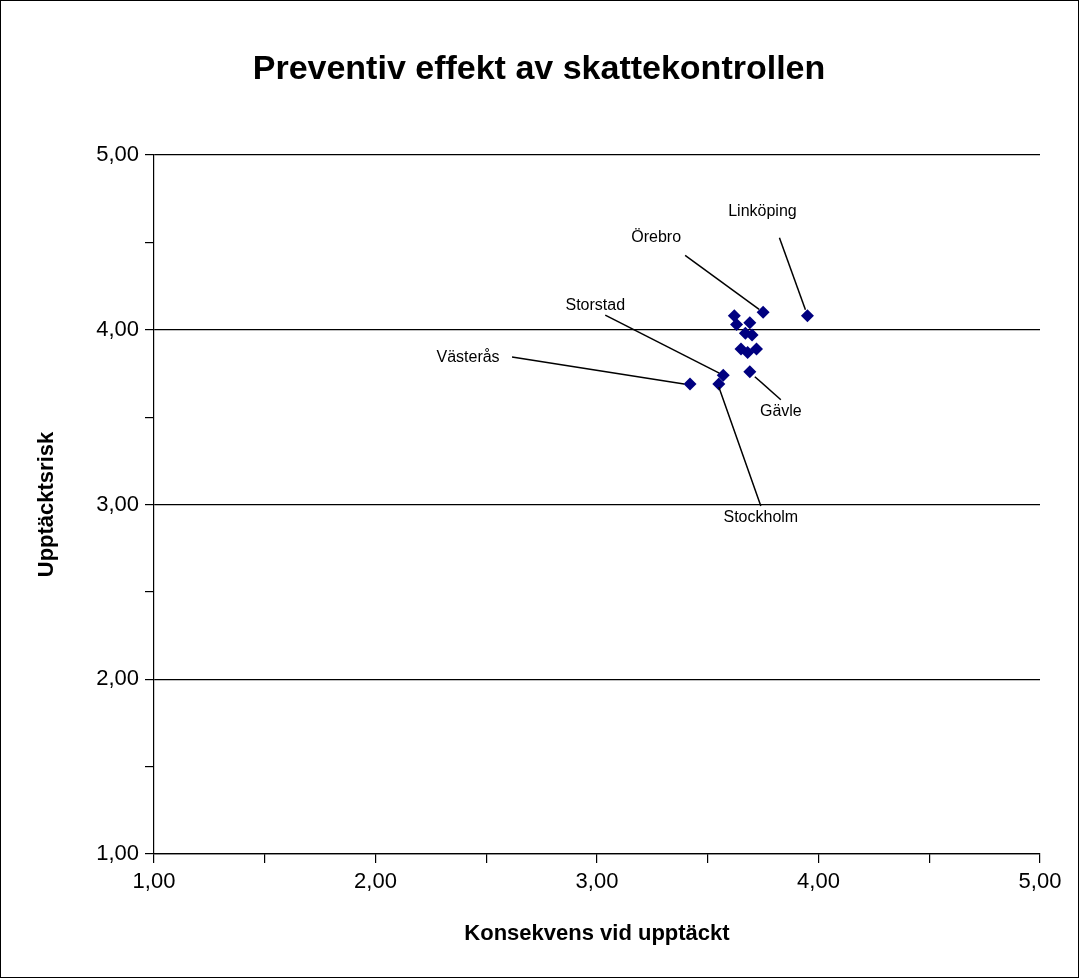 The height and width of the screenshot is (978, 1079). What do you see at coordinates (154, 881) in the screenshot?
I see `x-tick-label: 1,00` at bounding box center [154, 881].